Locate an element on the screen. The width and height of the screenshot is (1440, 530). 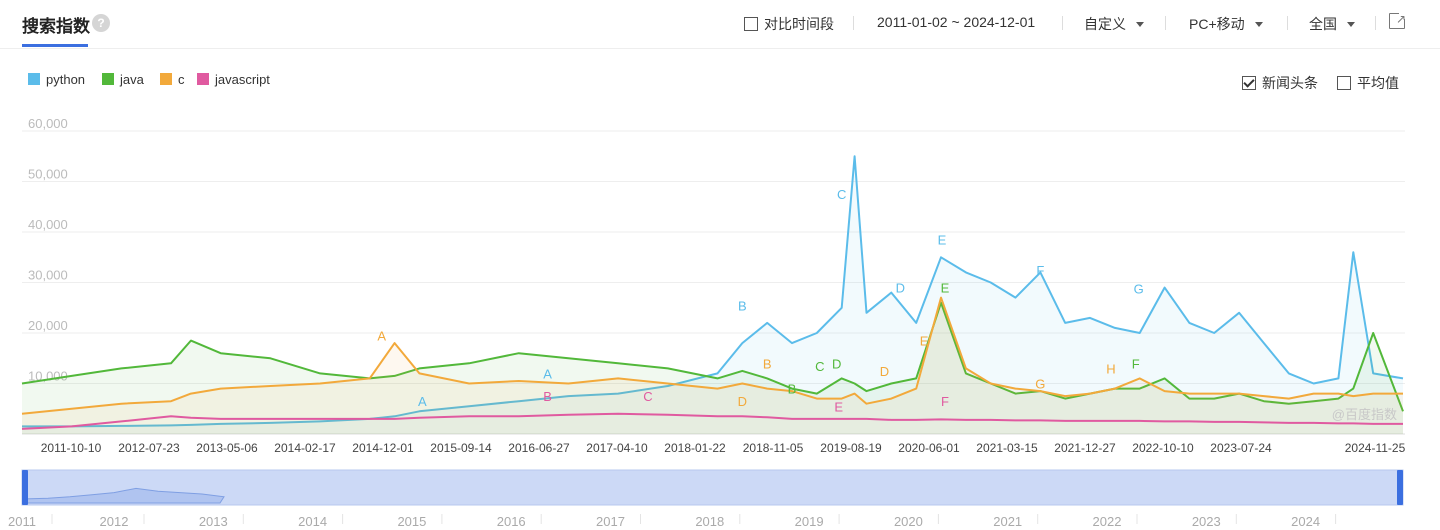
help-icon: ? is located at coordinates (101, 23).